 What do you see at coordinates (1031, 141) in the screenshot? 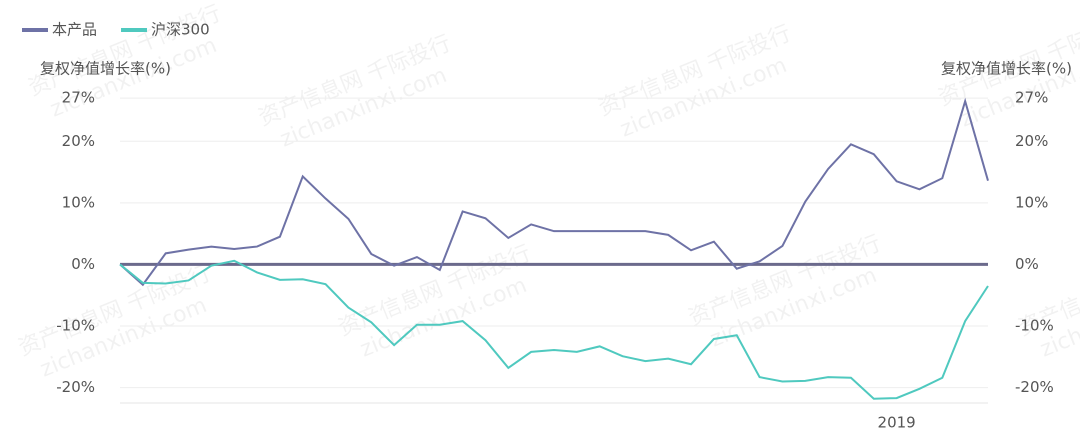
I see `y2-tick-label: 20%` at bounding box center [1031, 141].